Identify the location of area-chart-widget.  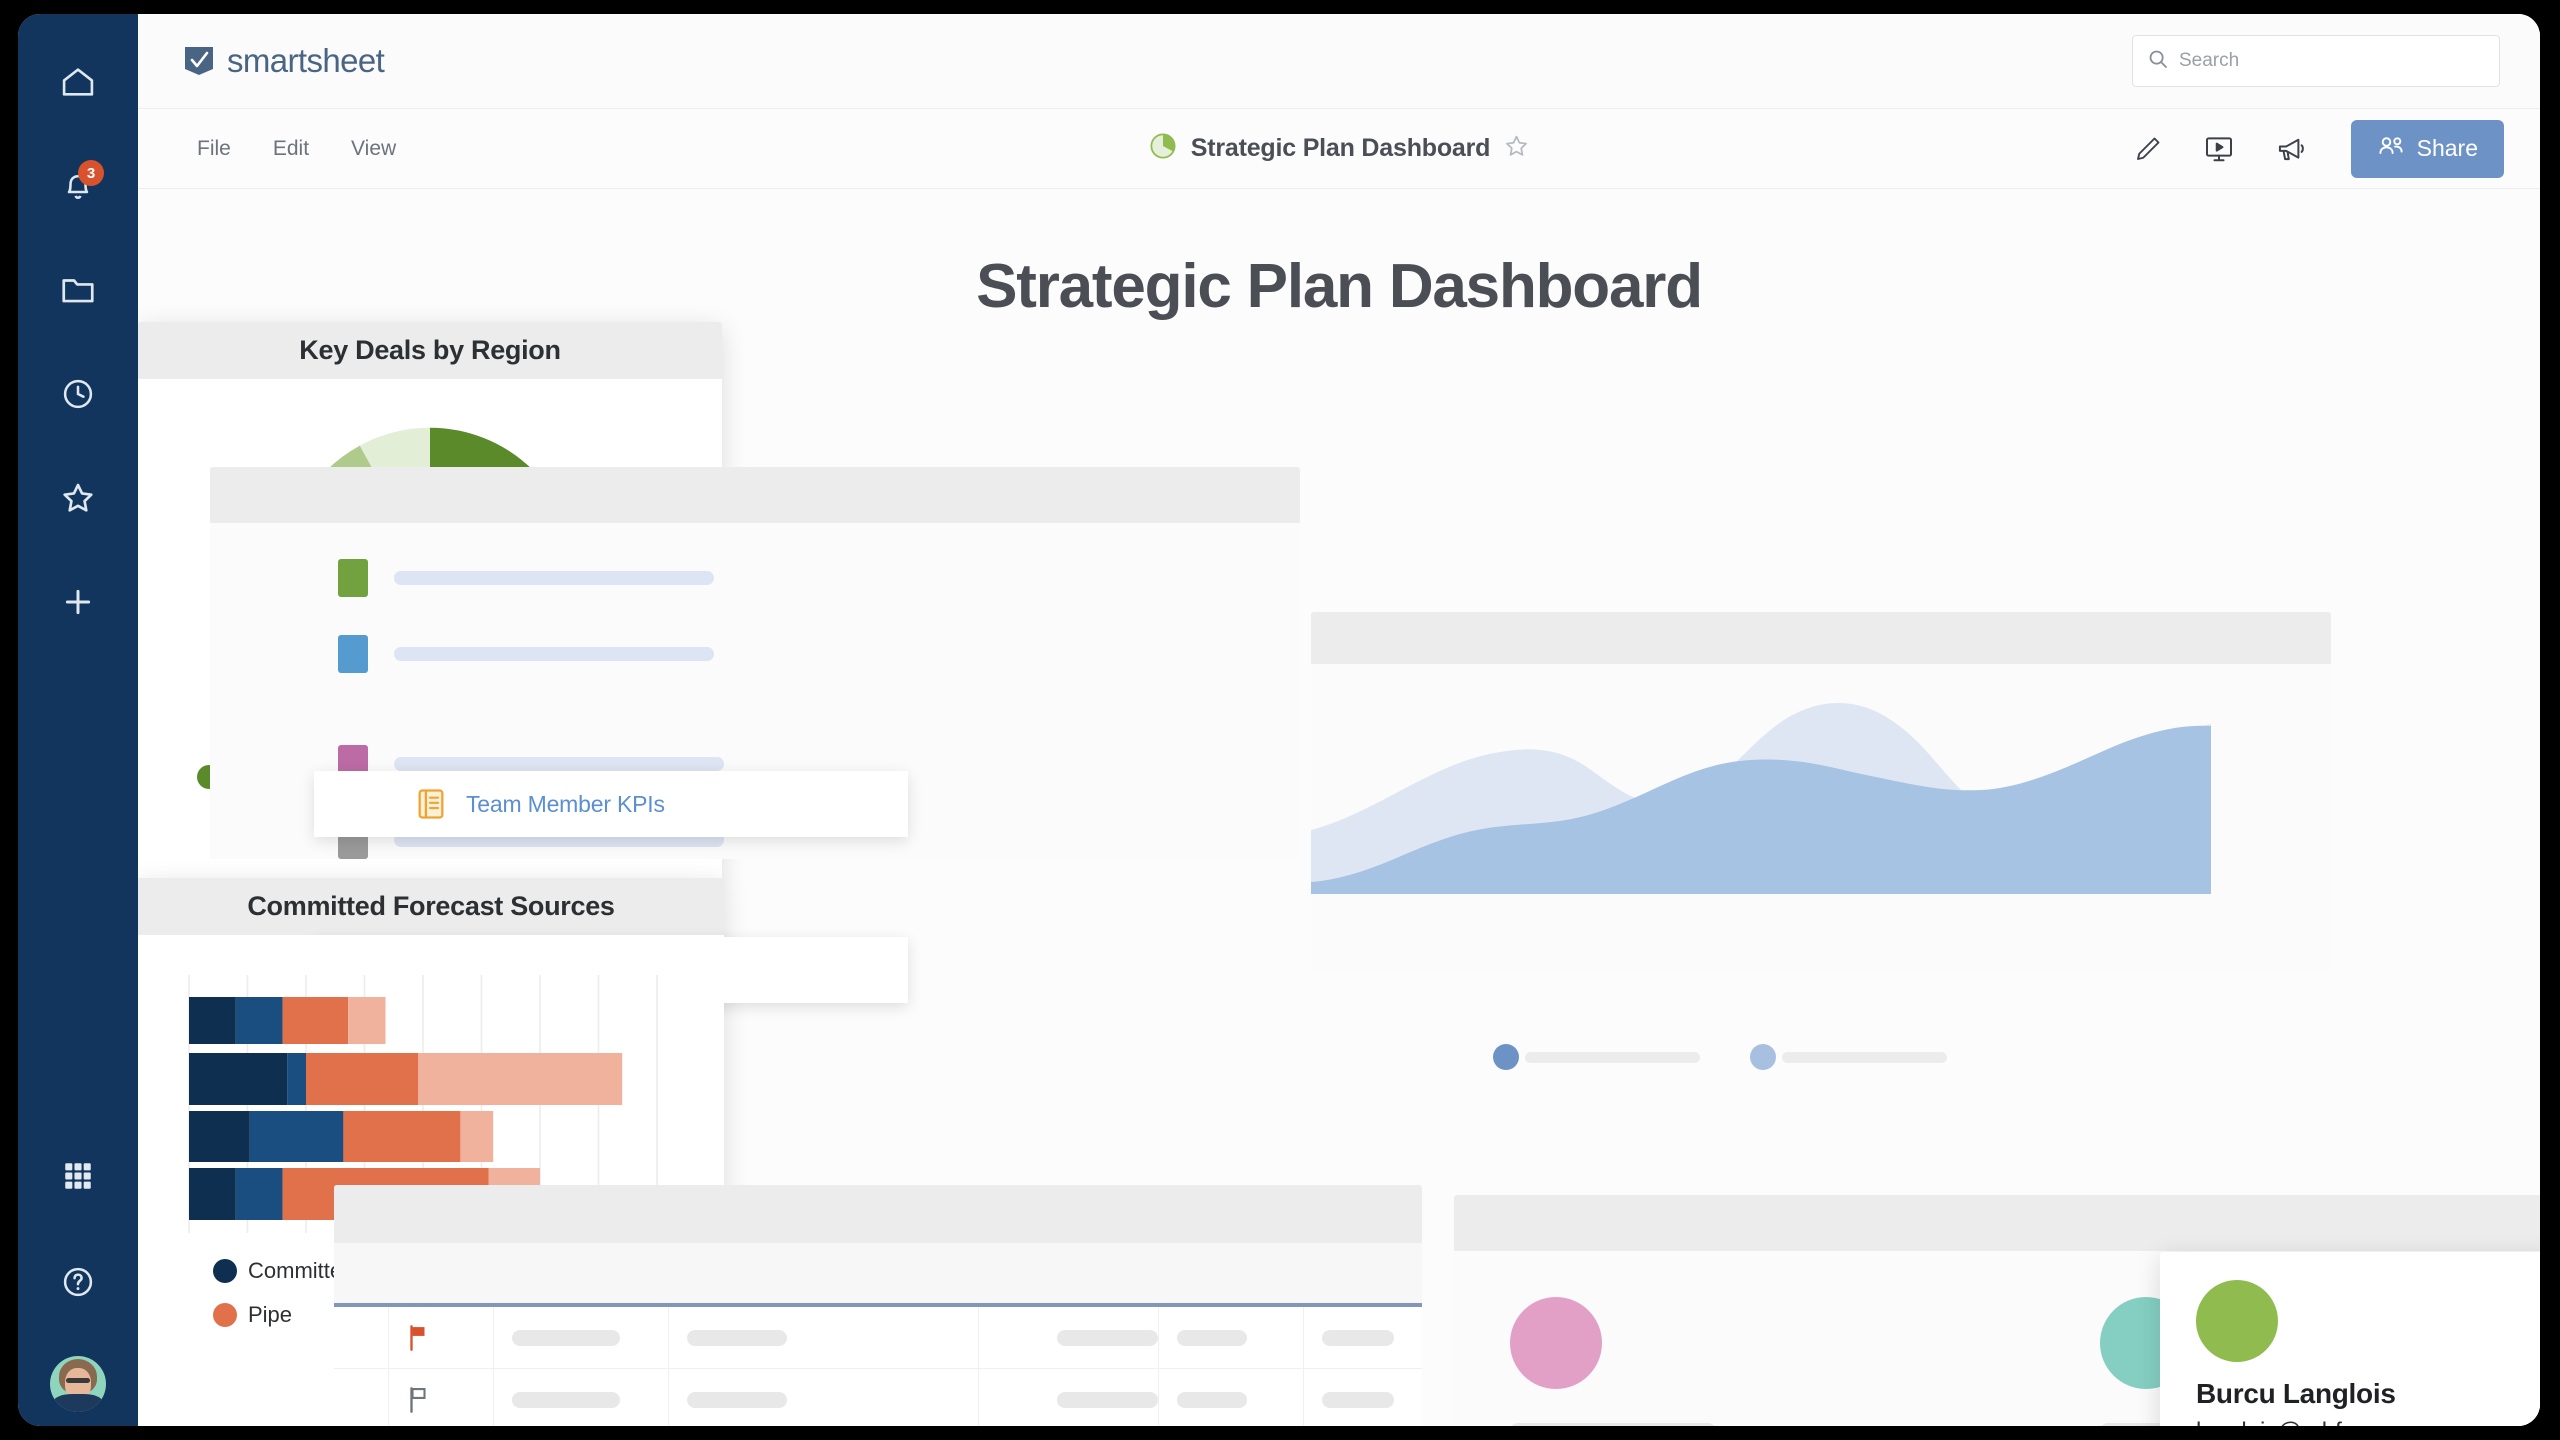
(1821, 792).